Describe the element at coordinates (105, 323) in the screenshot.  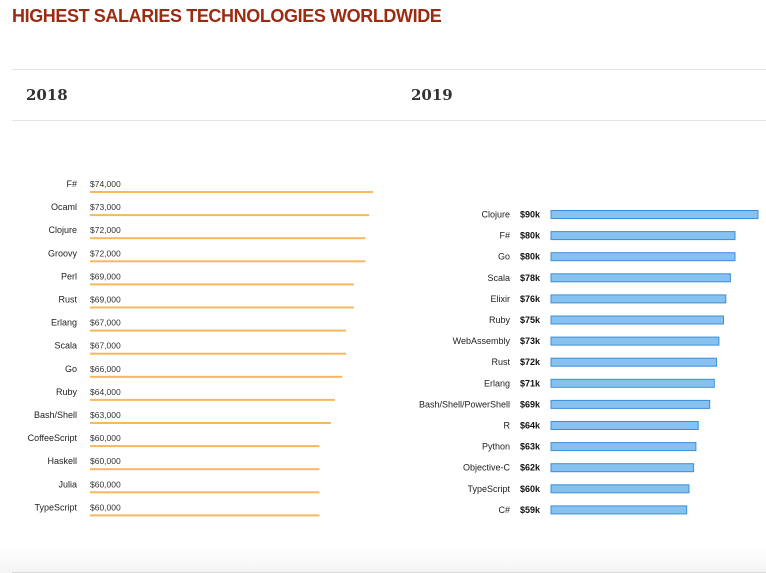
I see `value-label-2018-erlang-6: $67,000` at that location.